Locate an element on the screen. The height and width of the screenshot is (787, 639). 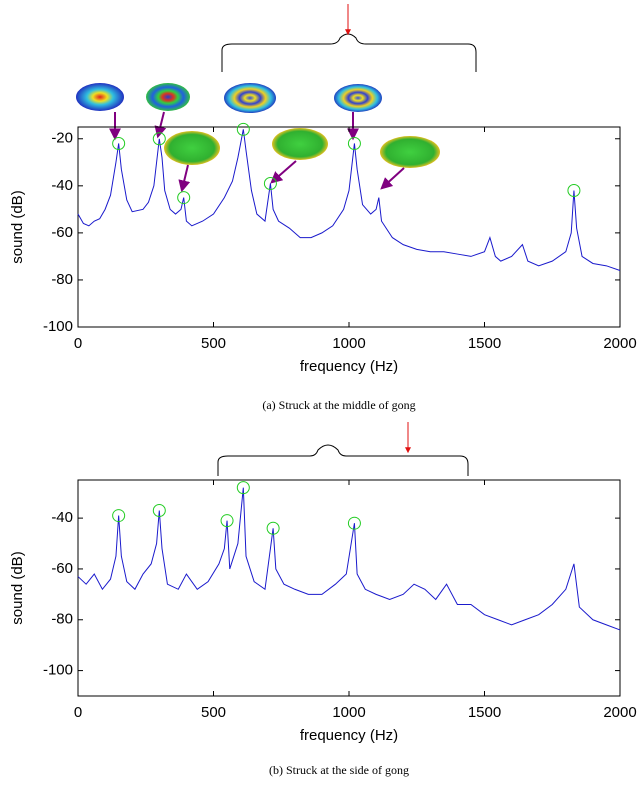
y-tick-label: -20 is located at coordinates (62, 138).